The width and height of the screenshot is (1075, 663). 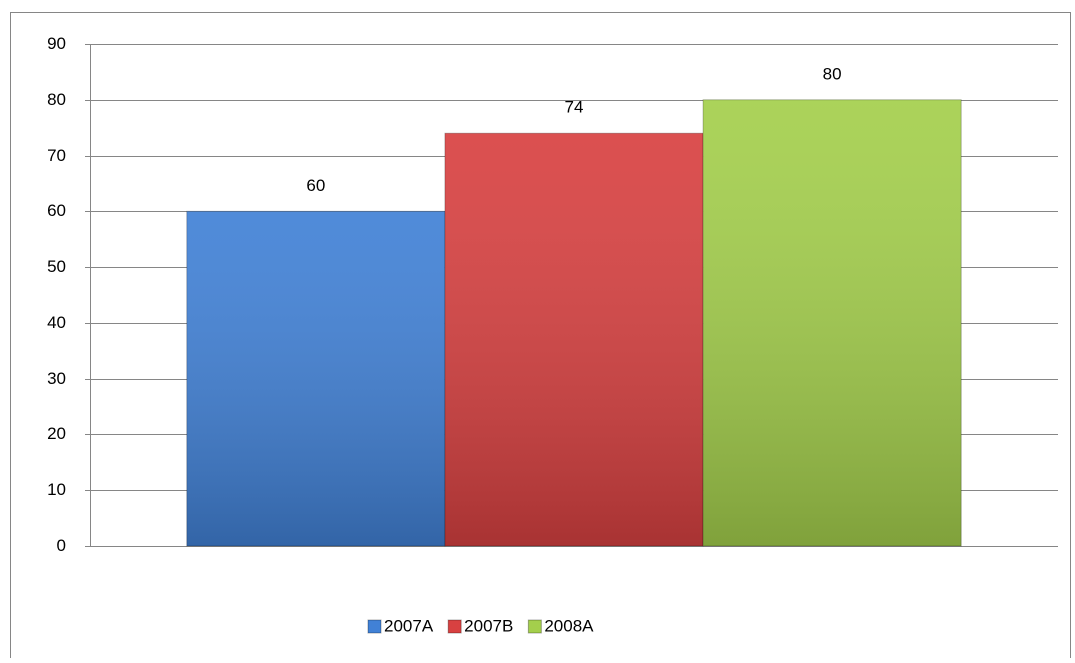 I want to click on y-tick-label: 40, so click(x=56, y=322).